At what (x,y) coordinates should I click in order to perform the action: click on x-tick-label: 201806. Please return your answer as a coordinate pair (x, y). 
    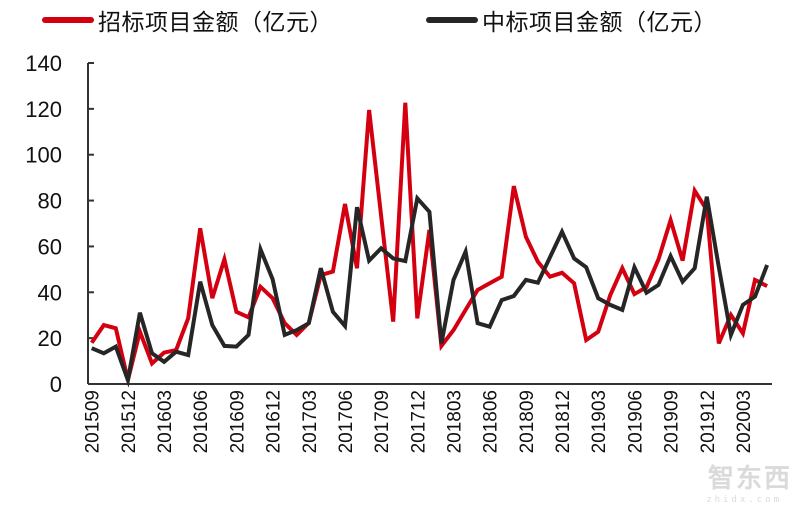
    Looking at the image, I should click on (491, 421).